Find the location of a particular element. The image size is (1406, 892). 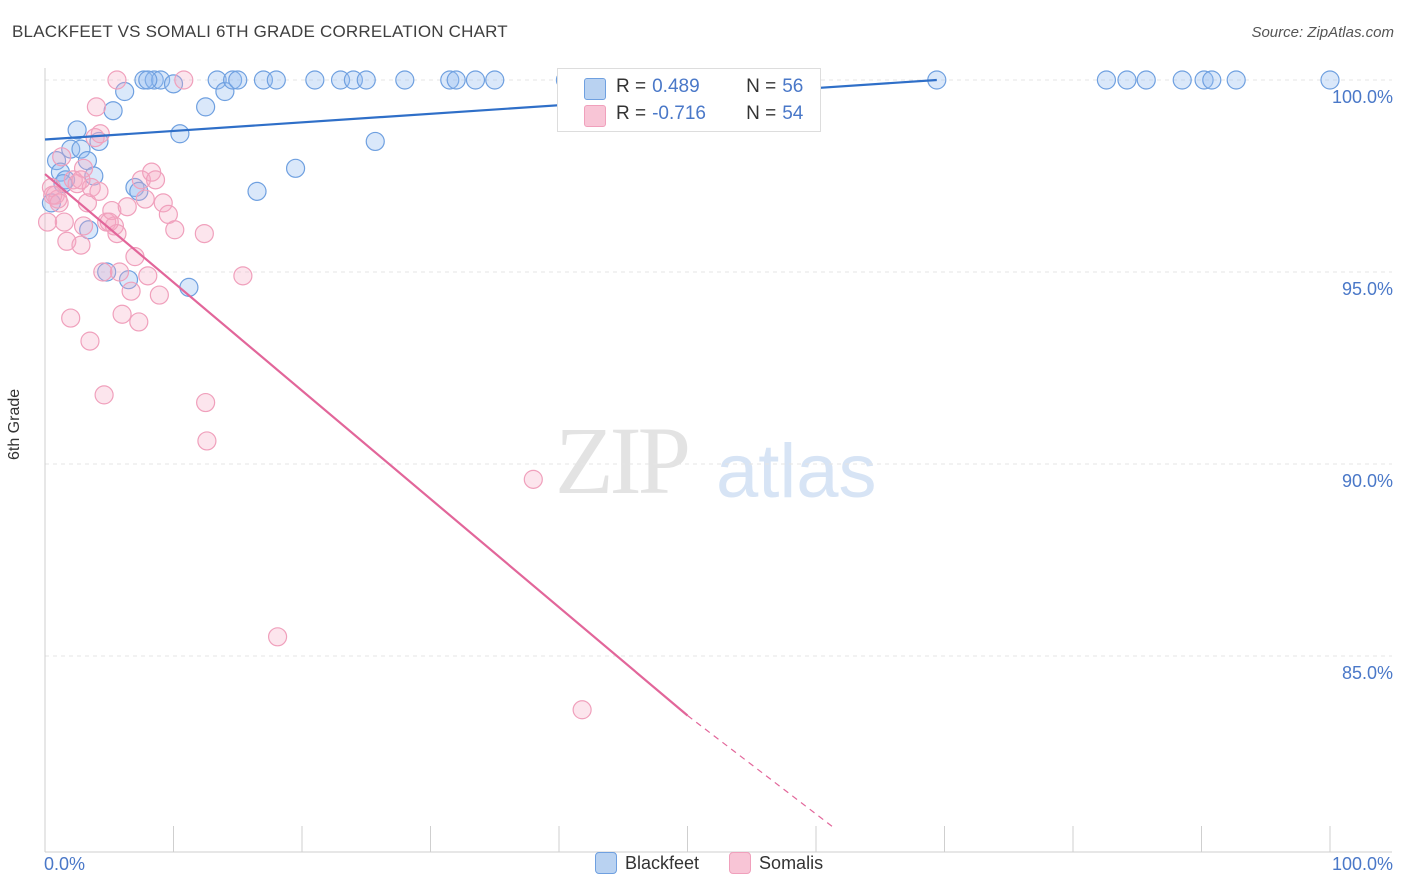

legend-label-somalis: Somalis is located at coordinates (791, 862).